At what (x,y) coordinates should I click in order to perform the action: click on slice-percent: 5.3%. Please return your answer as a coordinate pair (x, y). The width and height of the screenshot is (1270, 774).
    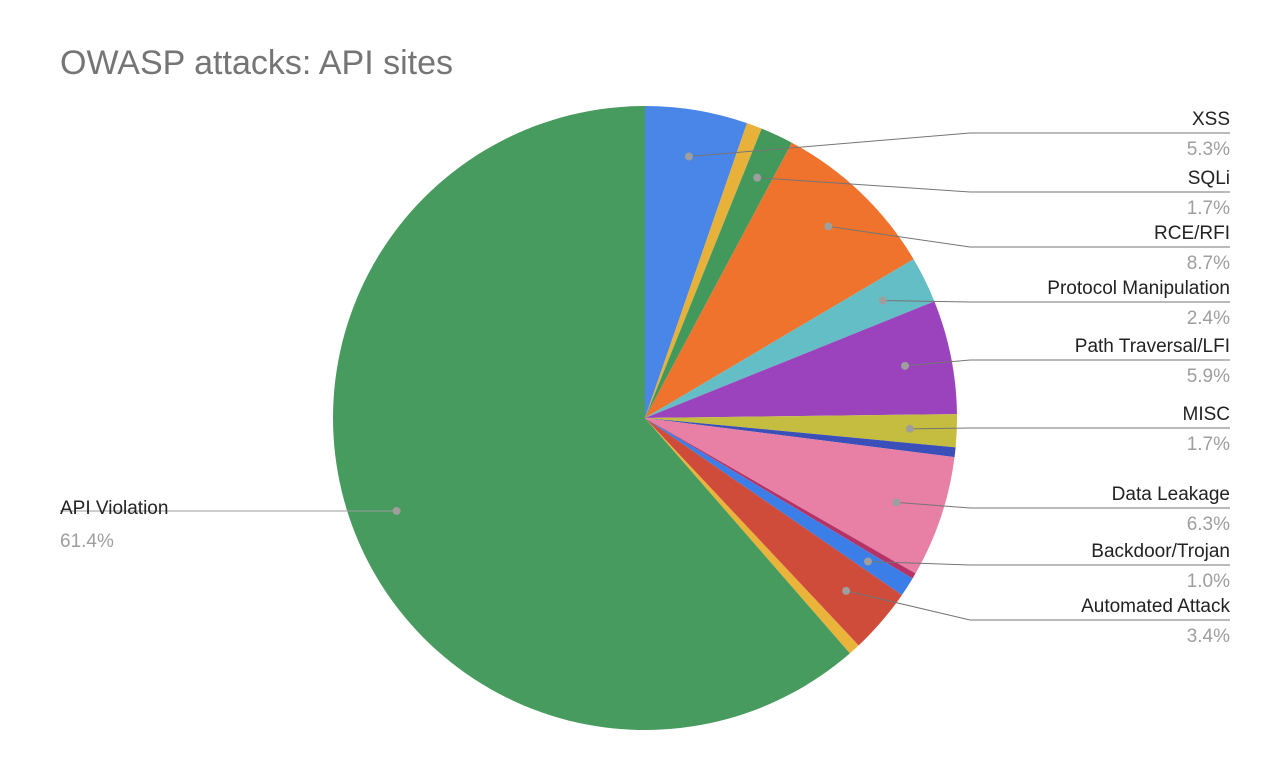
    Looking at the image, I should click on (1208, 149).